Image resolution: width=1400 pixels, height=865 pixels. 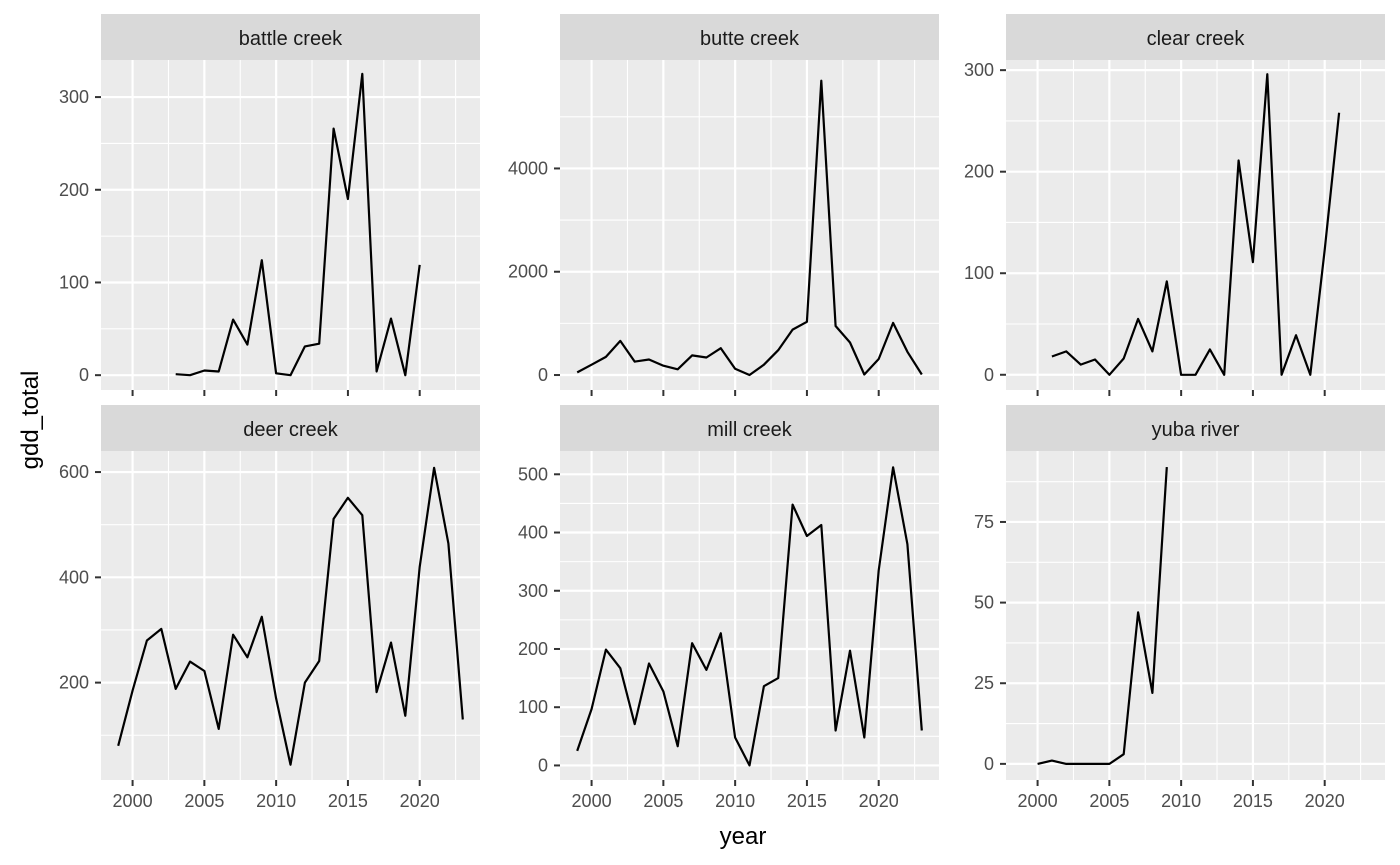 I want to click on facet-strip-label: clear creek, so click(x=1196, y=39).